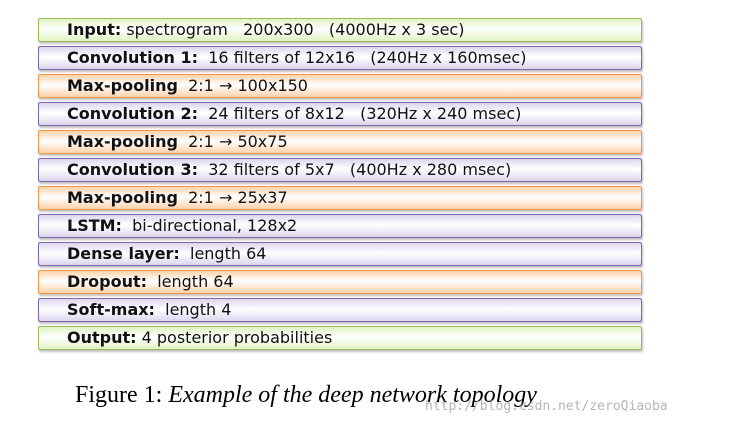 This screenshot has height=430, width=755. What do you see at coordinates (546, 406) in the screenshot?
I see `watermark: http://blog.csdn.net/zeroQiaoba` at bounding box center [546, 406].